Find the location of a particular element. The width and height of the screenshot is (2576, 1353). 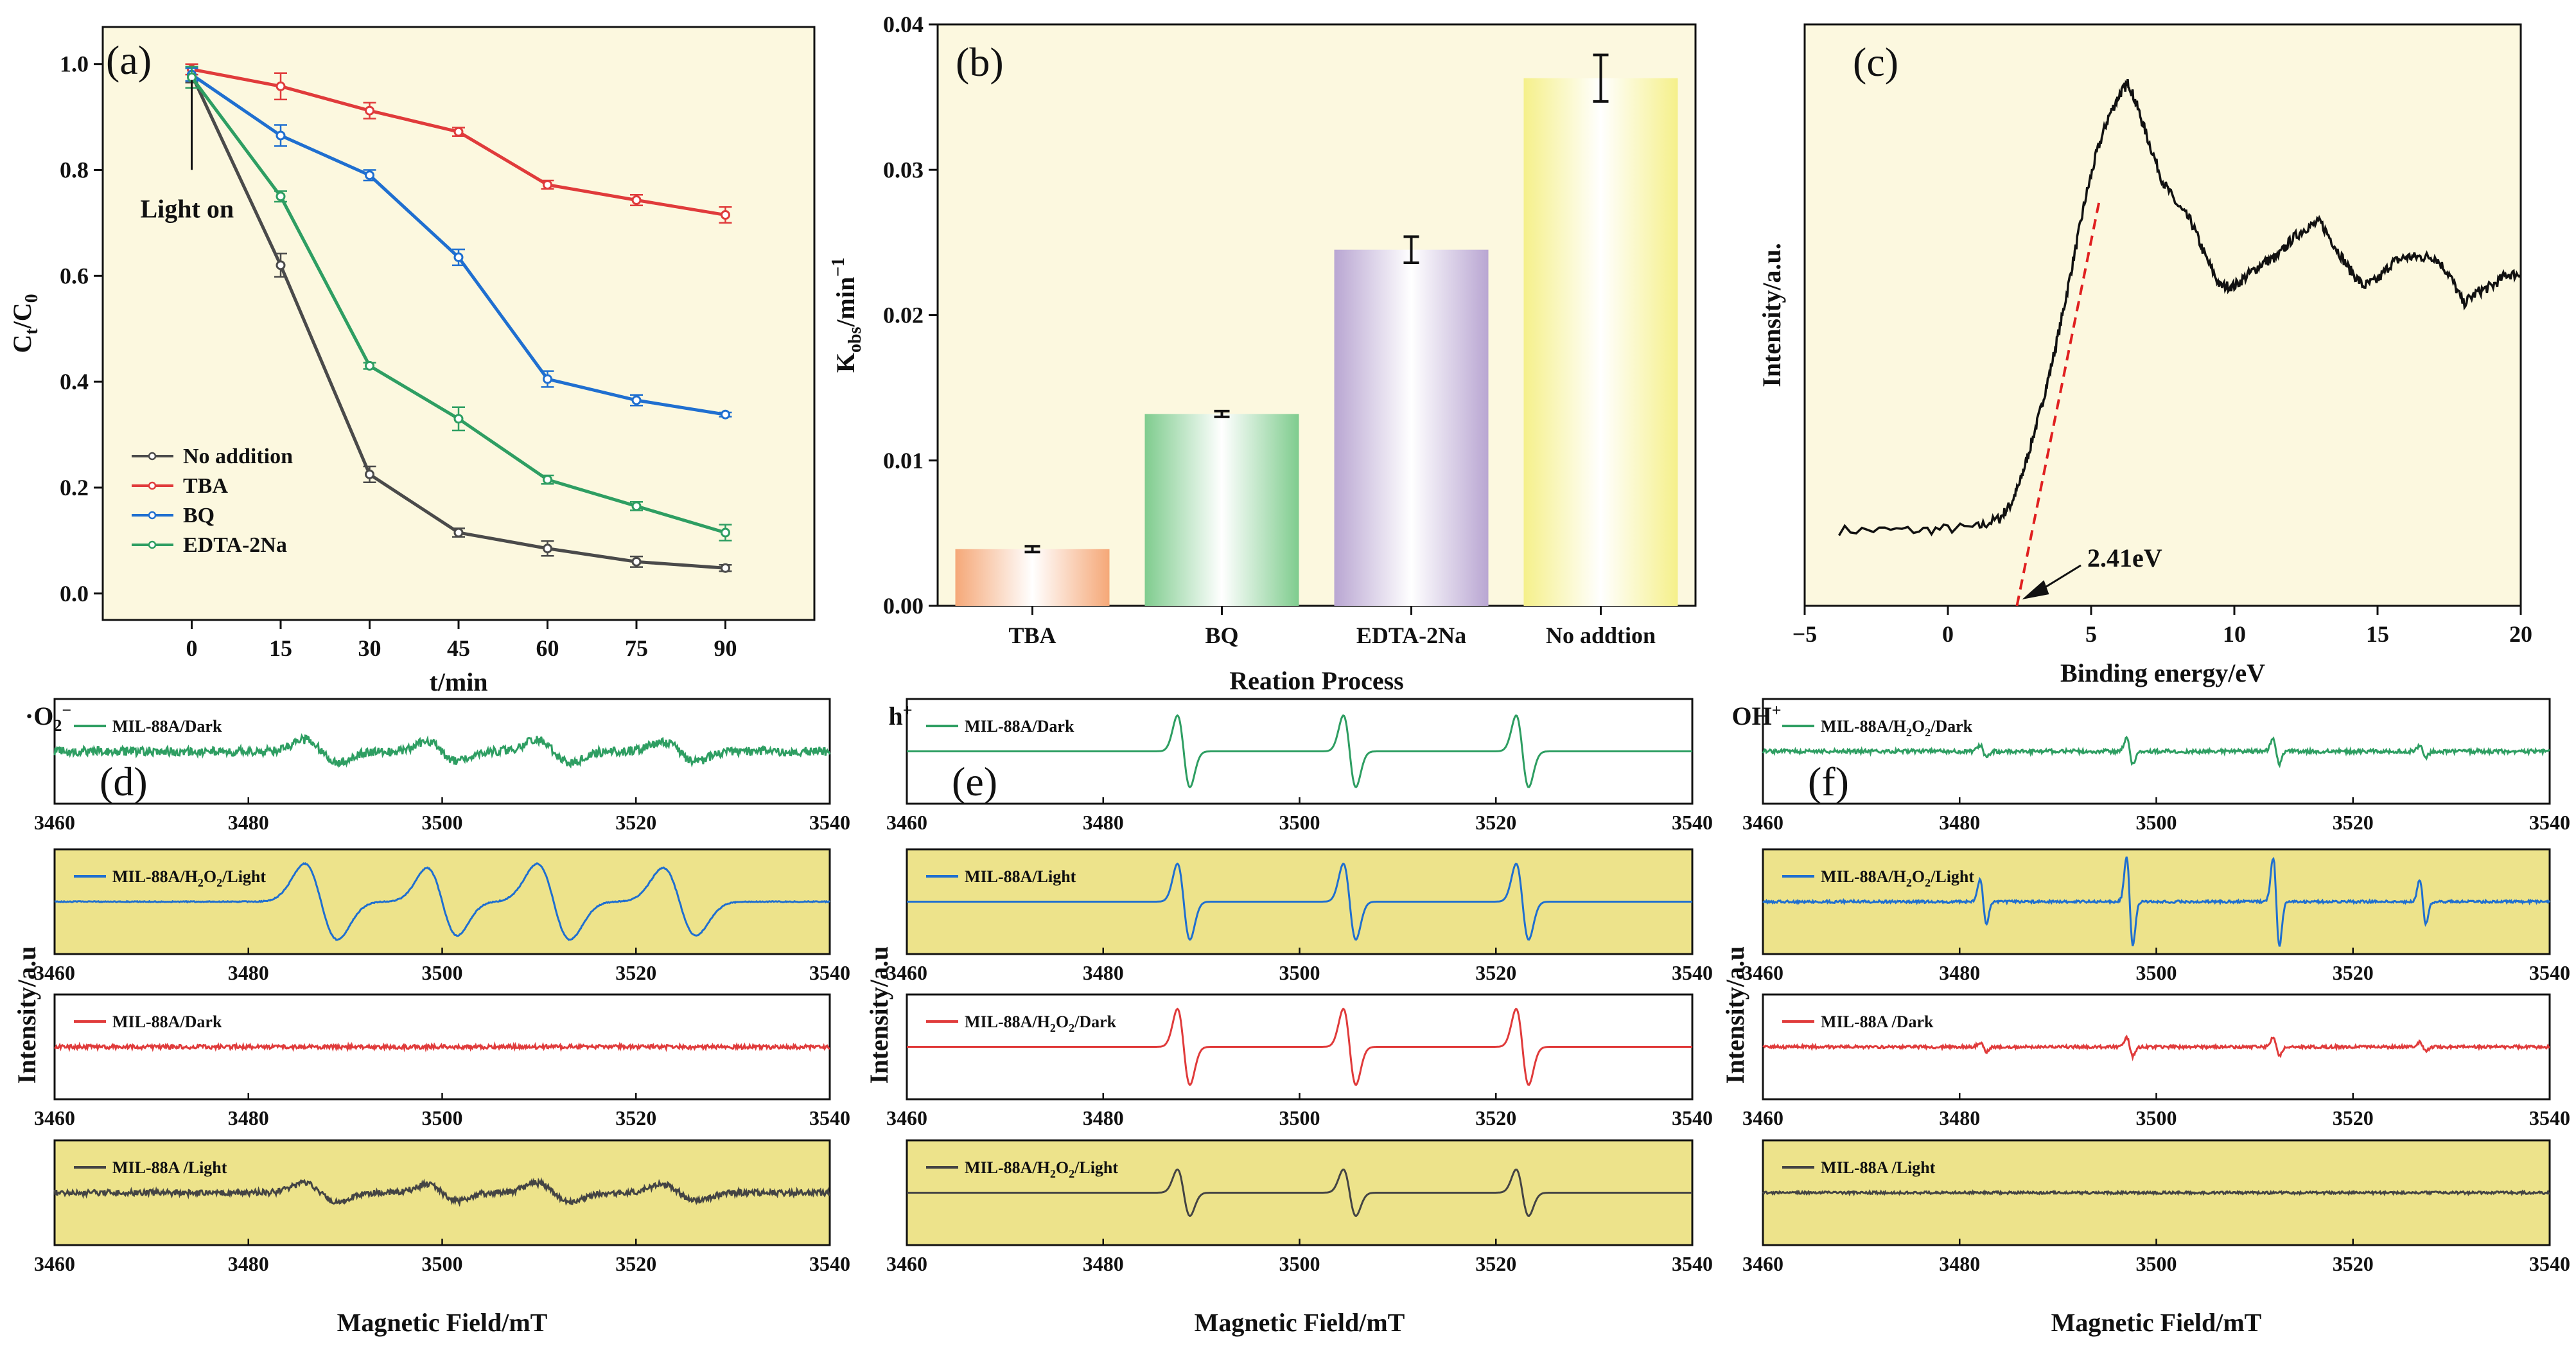

y-tick-label: 0.0 is located at coordinates (74, 593).